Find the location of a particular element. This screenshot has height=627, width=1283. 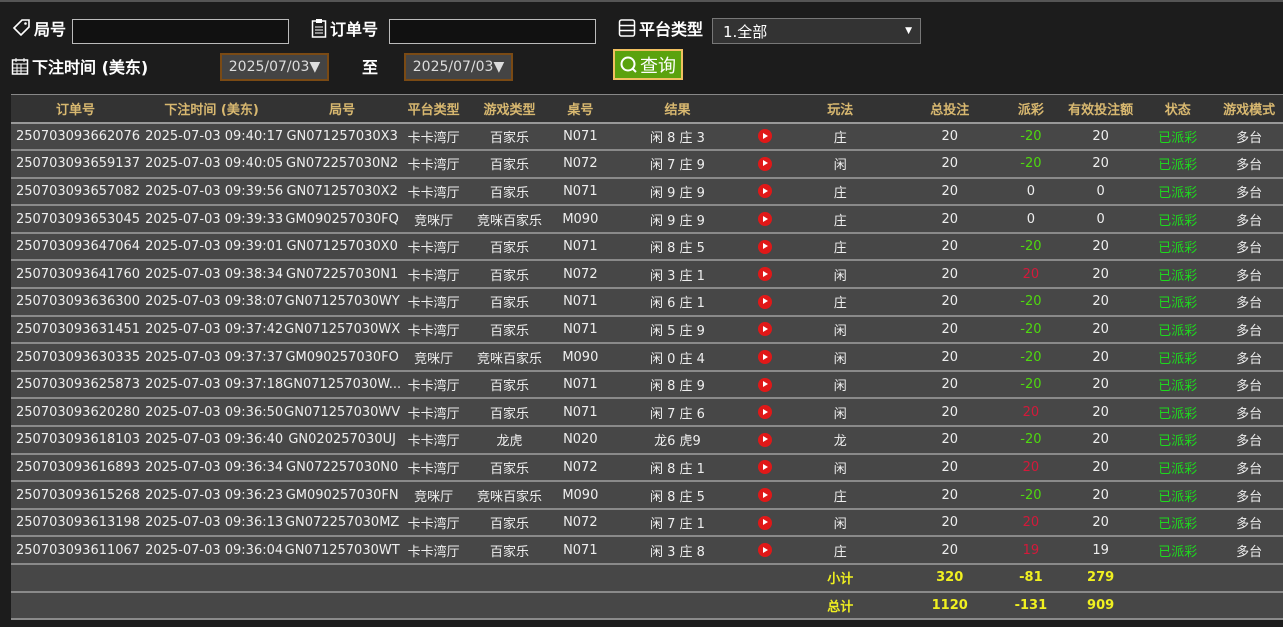

table-no-cell: M090 is located at coordinates (580, 357).